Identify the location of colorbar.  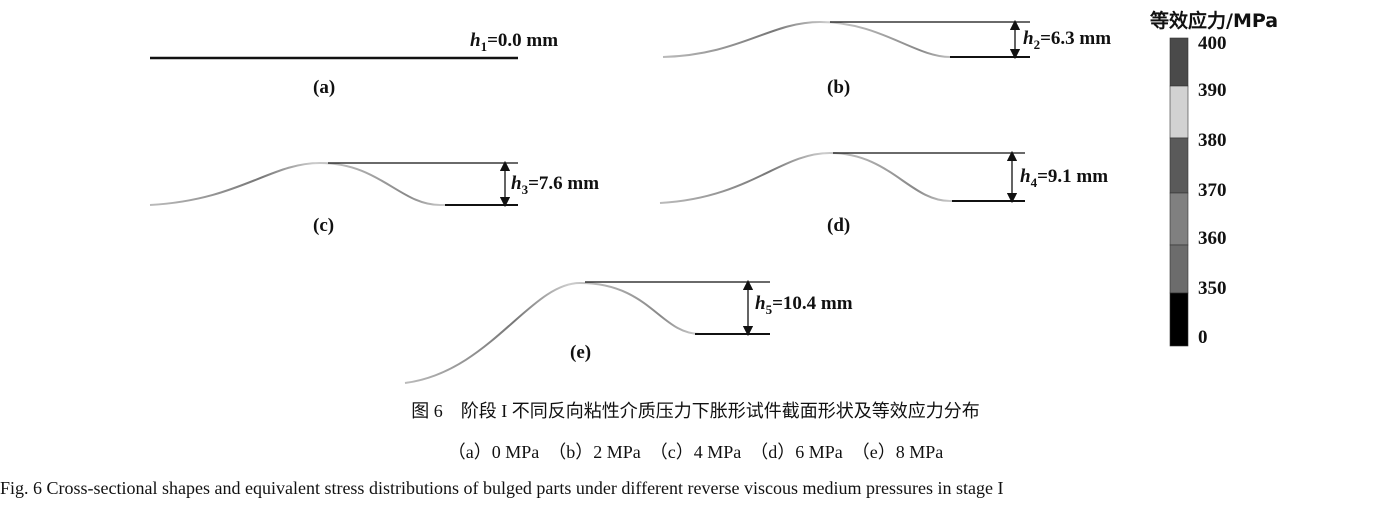
(1179, 192).